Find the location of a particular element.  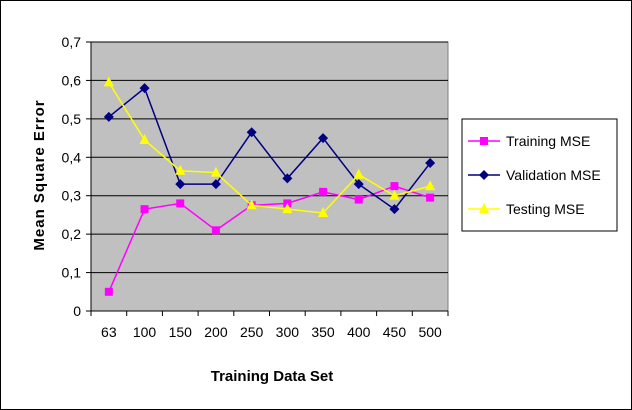

y-tick-label: 0,3 is located at coordinates (72, 196).